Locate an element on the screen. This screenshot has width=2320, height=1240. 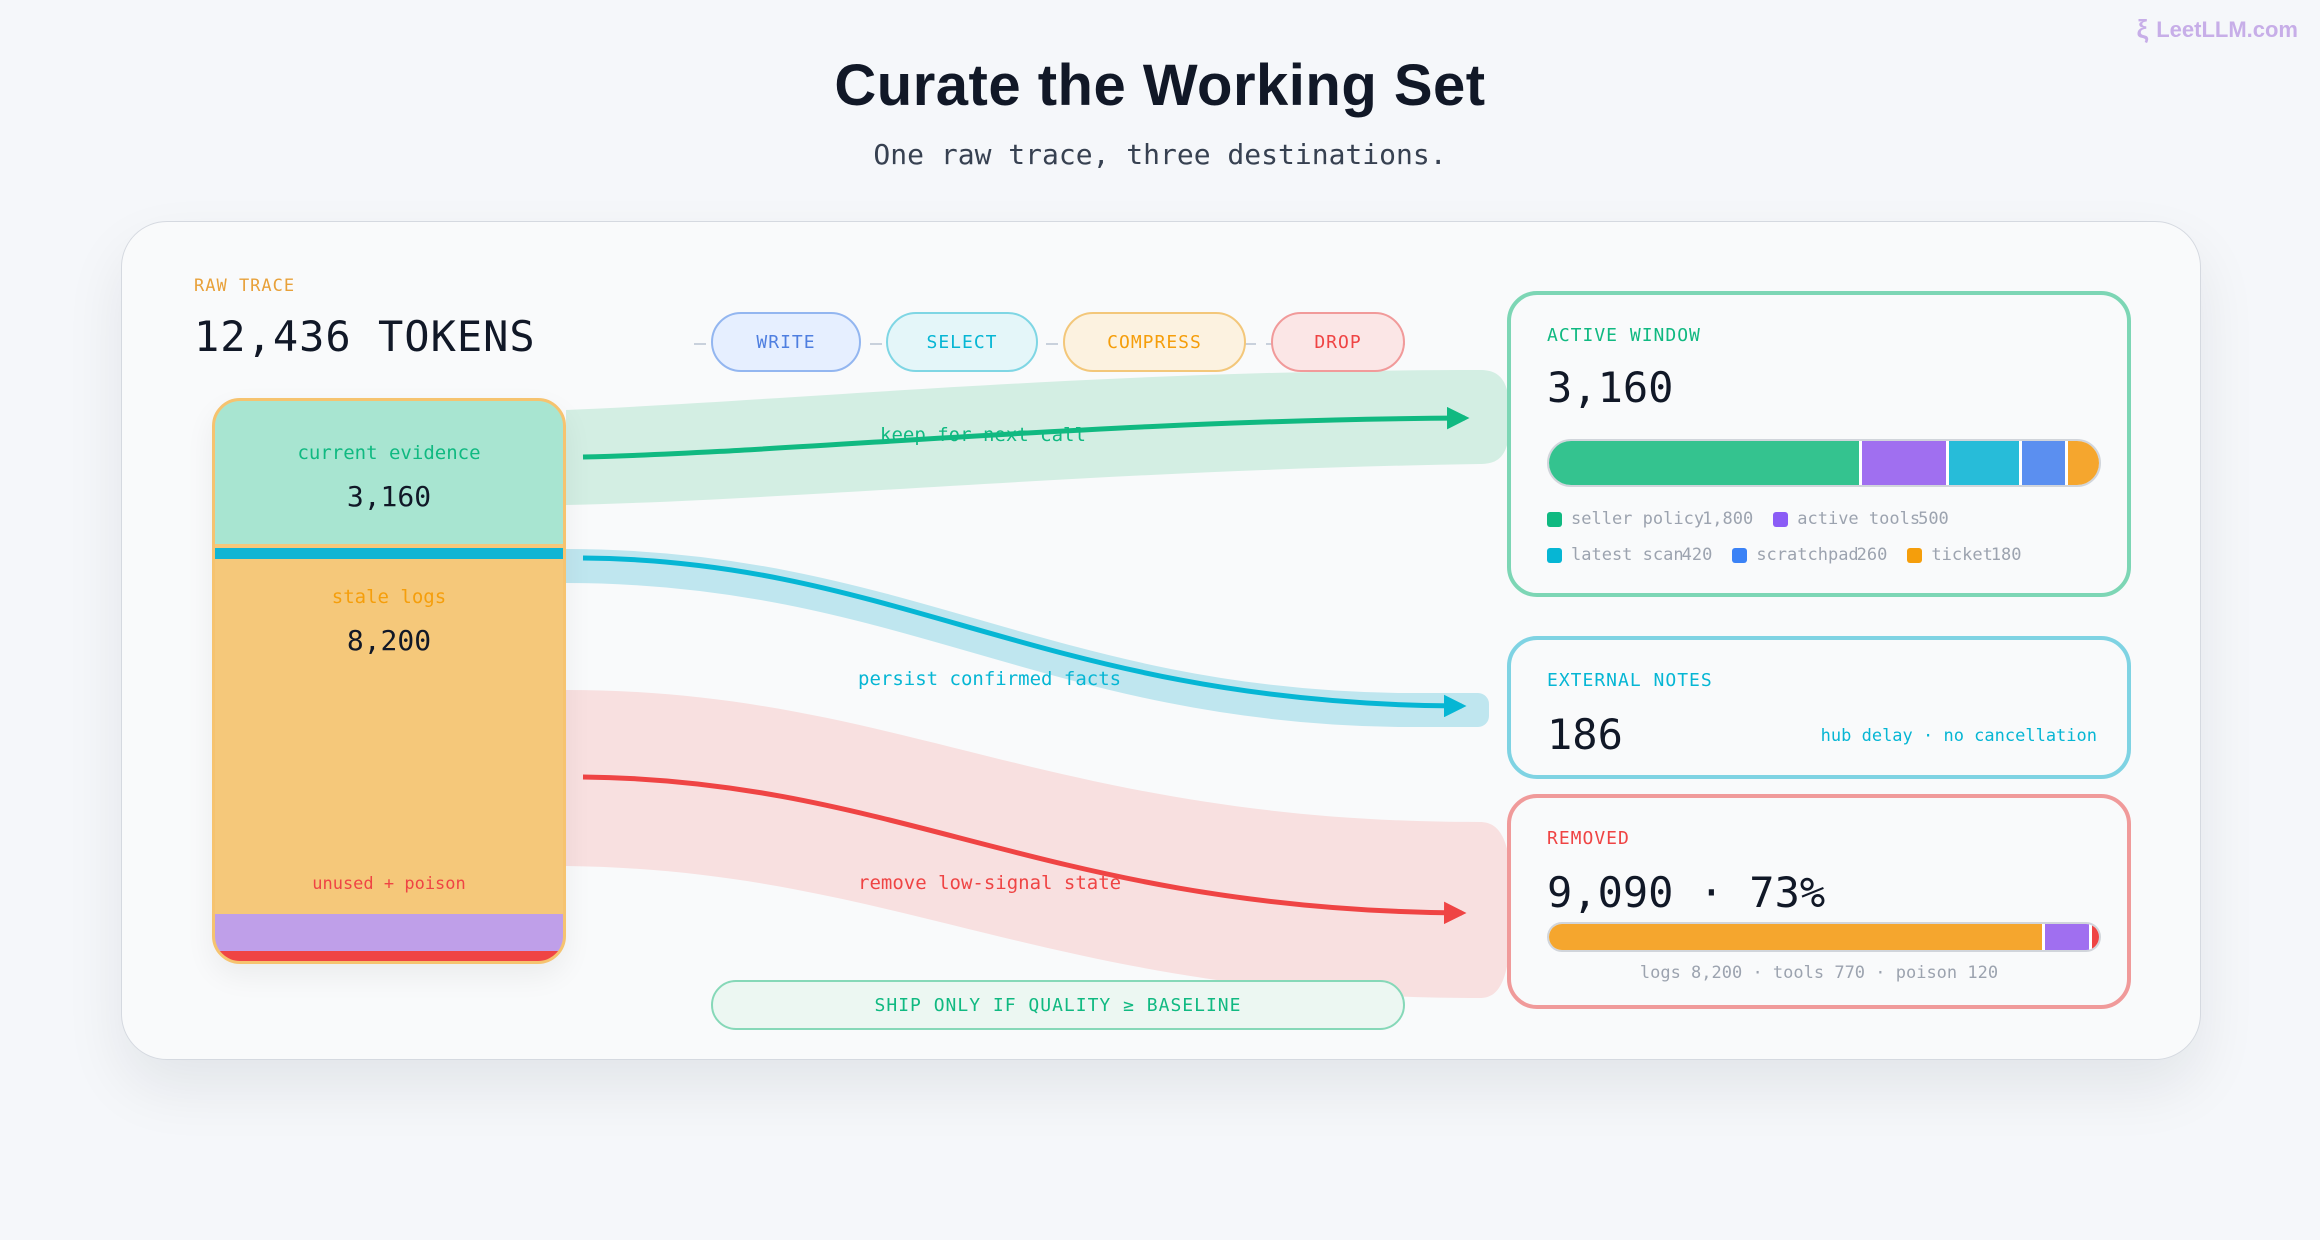
removed-breakdown: logs 8,200 · tools 770 · poison 120 is located at coordinates (1819, 973).